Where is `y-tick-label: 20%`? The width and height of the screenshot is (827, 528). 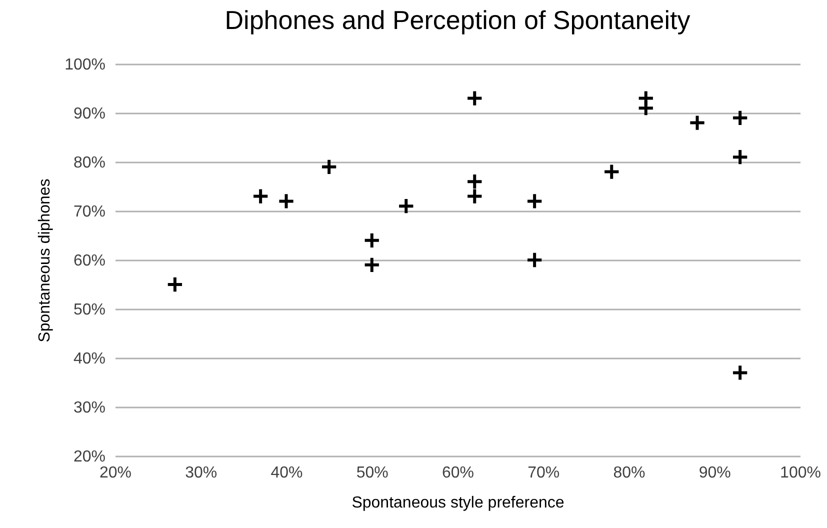 y-tick-label: 20% is located at coordinates (89, 457).